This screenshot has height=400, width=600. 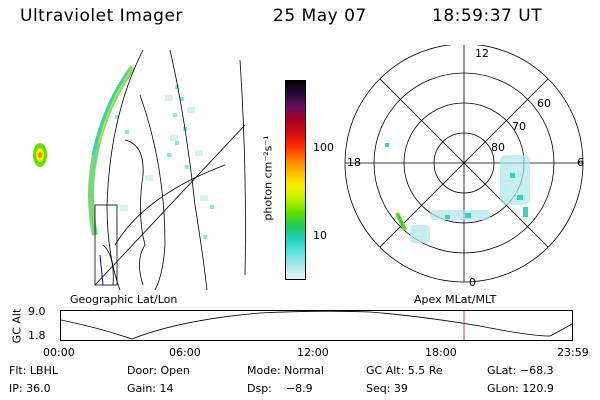 What do you see at coordinates (30, 388) in the screenshot?
I see `status-ip: IP: 36.0` at bounding box center [30, 388].